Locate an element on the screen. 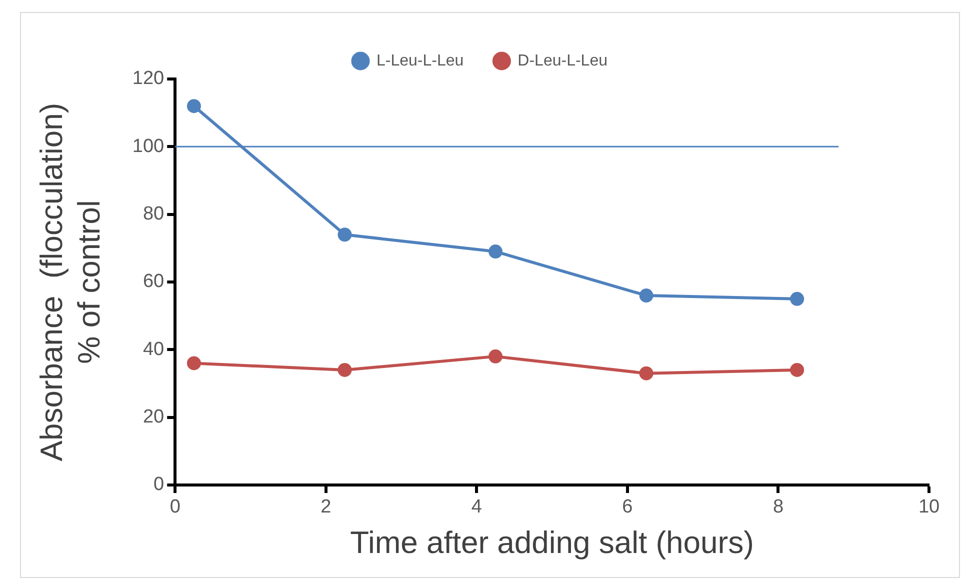 The height and width of the screenshot is (580, 961). y-tick-label: 120 is located at coordinates (148, 79).